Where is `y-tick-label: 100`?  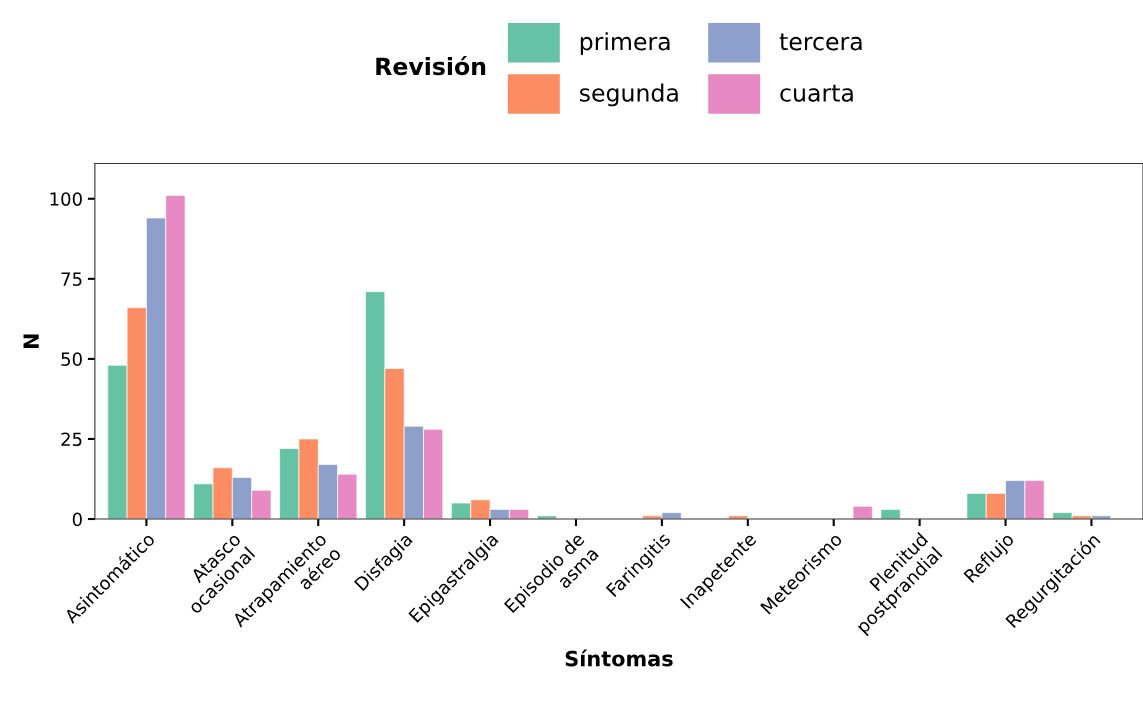
y-tick-label: 100 is located at coordinates (66, 199).